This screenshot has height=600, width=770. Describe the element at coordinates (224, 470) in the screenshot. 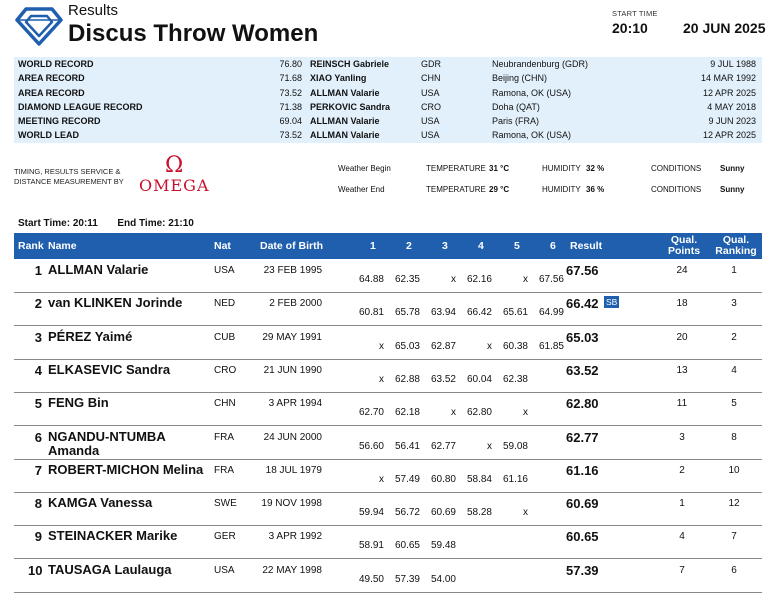

I see `athlete-nat: FRA` at that location.